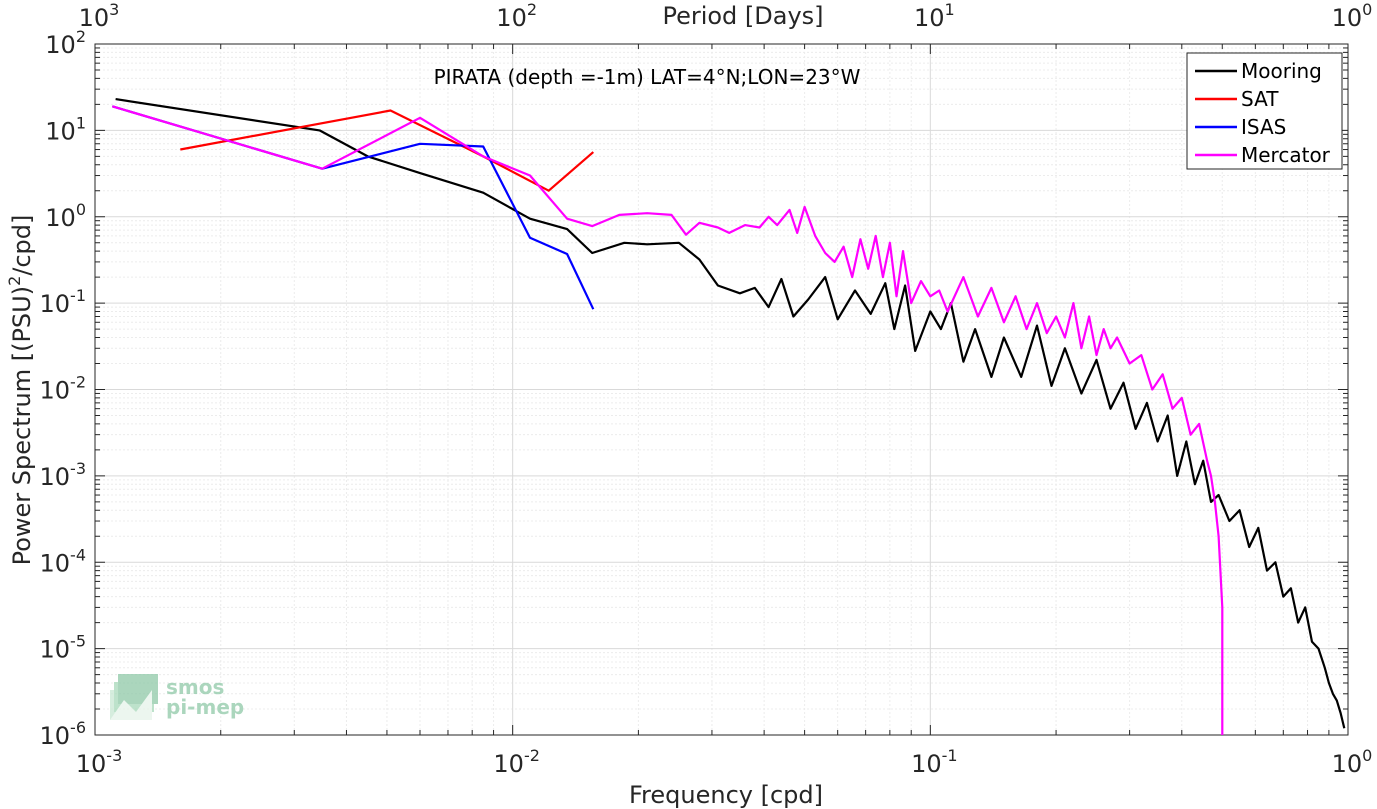  I want to click on y-tick-label: 10⁻³, so click(63, 475).